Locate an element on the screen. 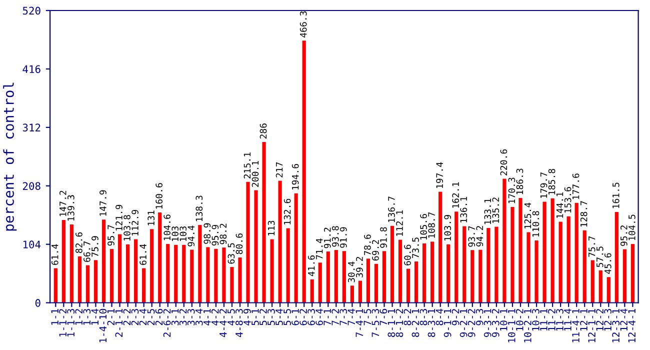  x-tick-label: 6-1 is located at coordinates (295, 317).